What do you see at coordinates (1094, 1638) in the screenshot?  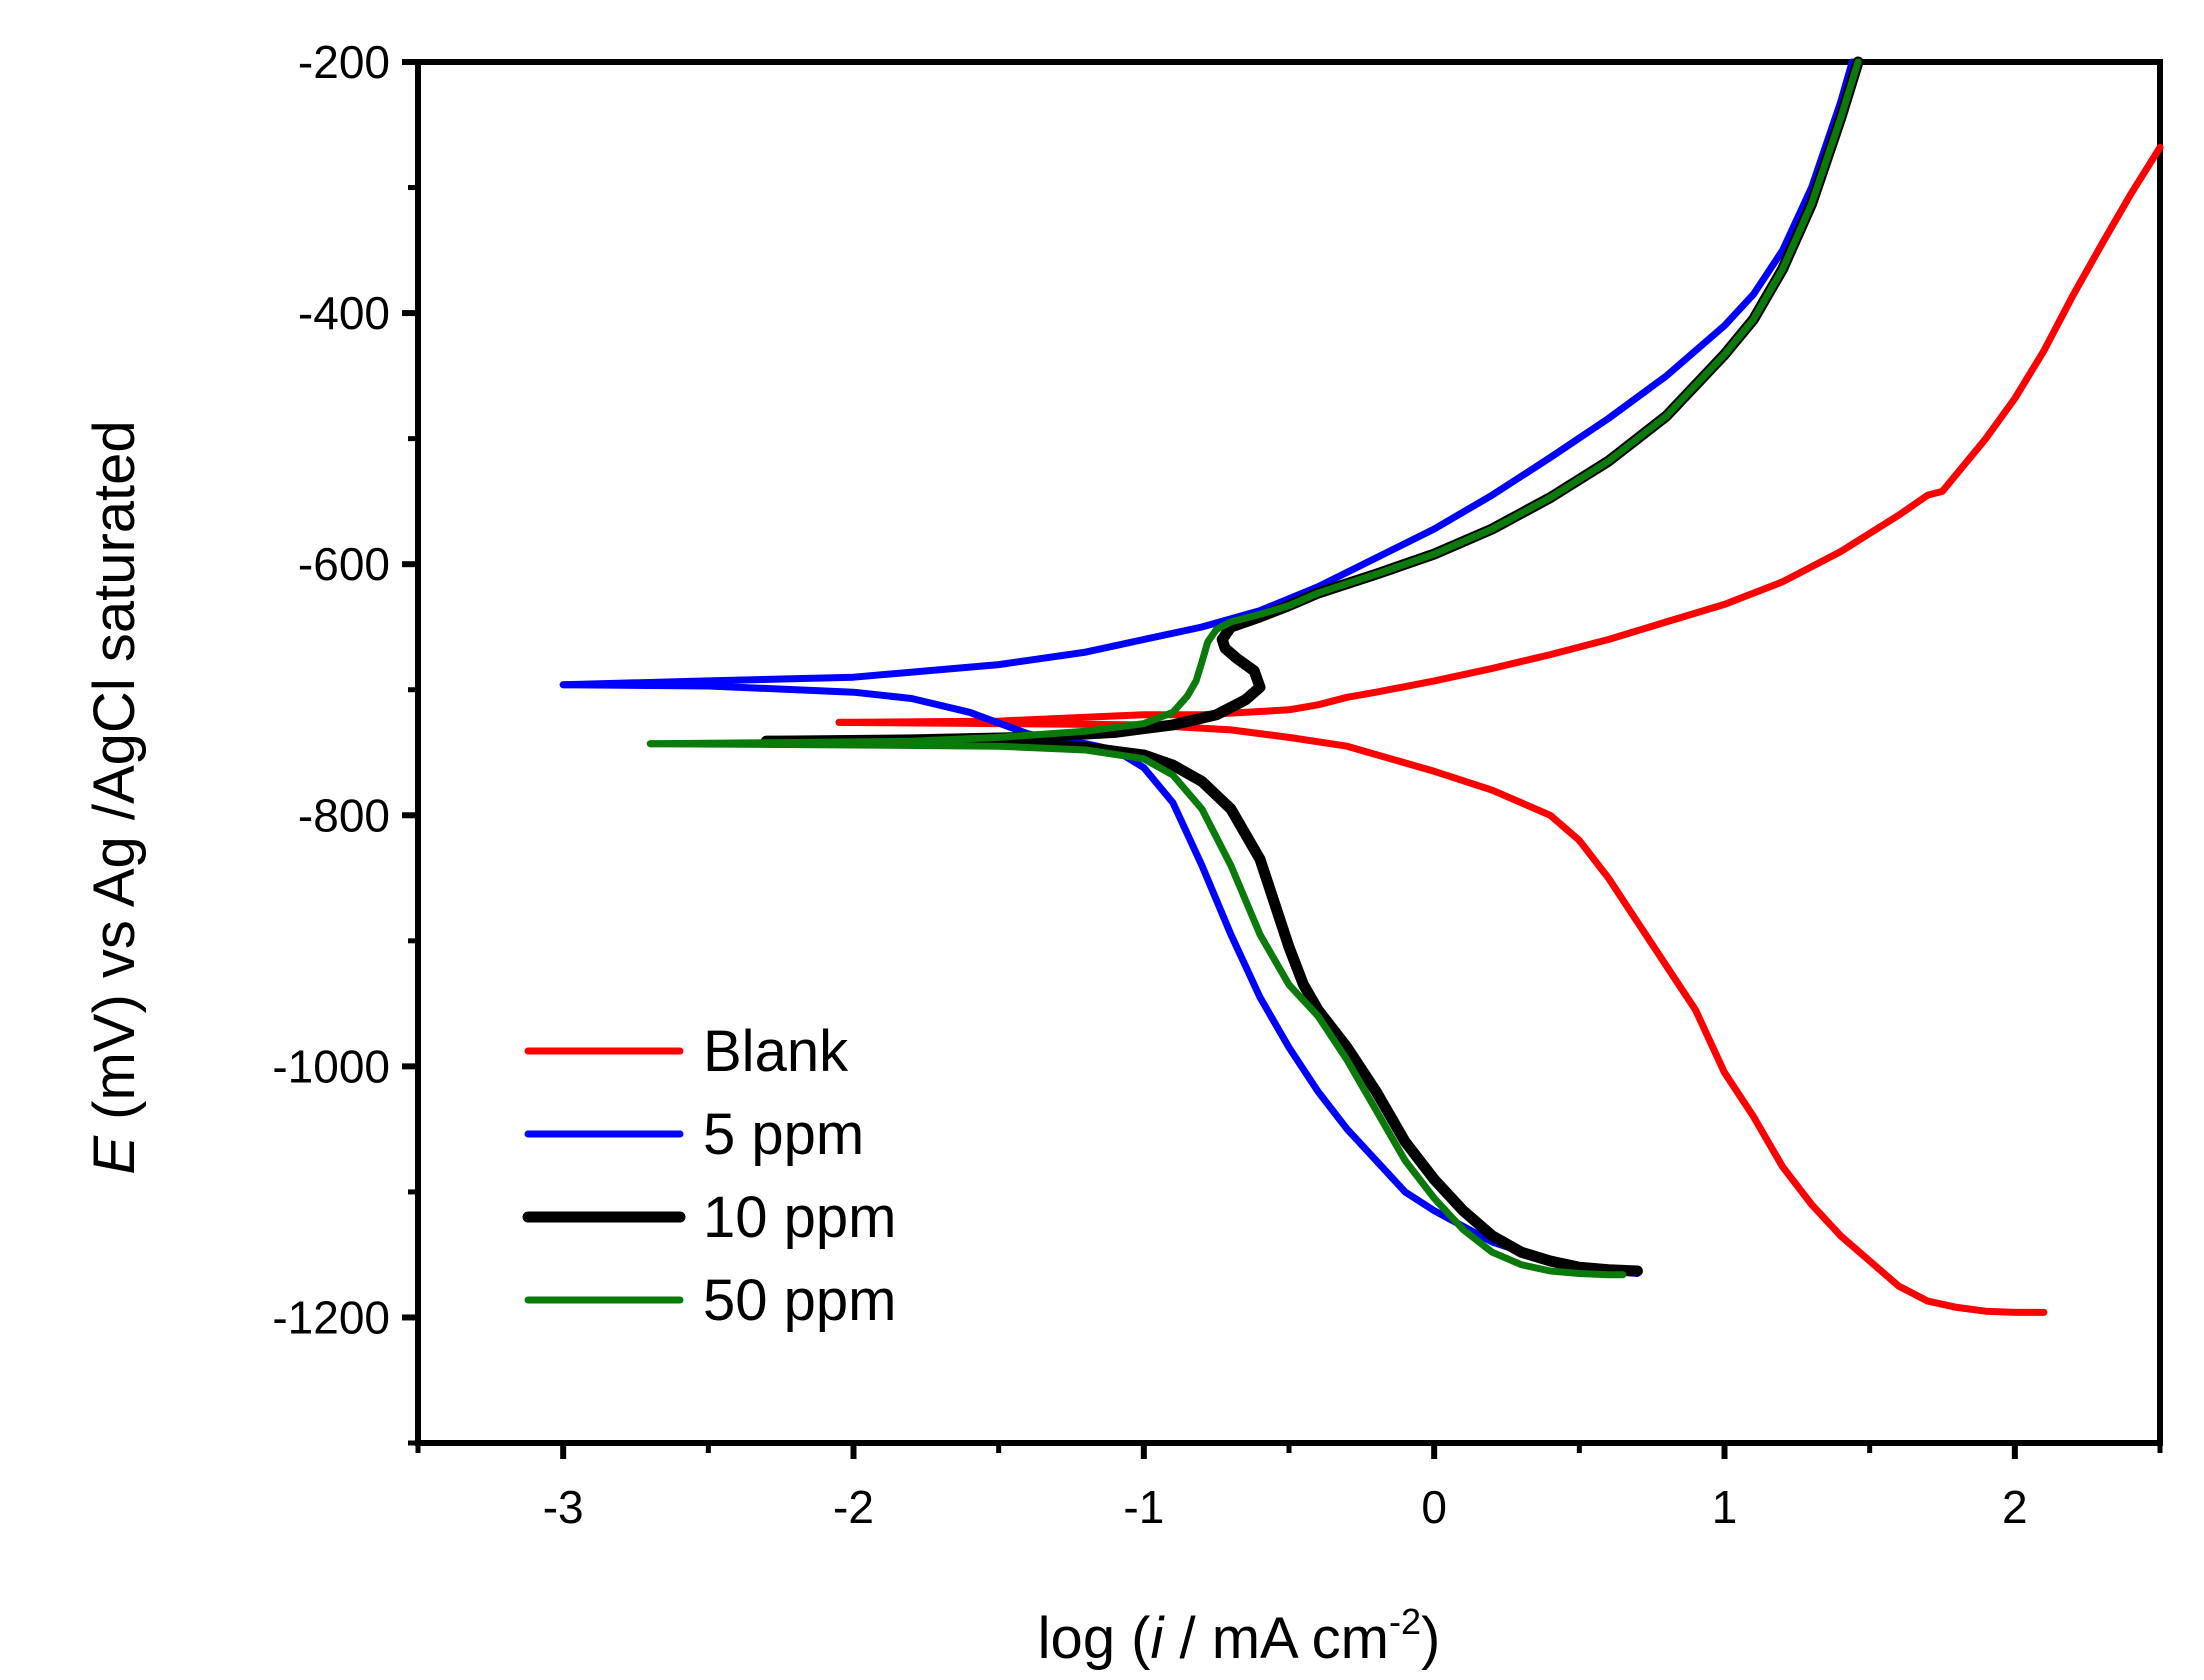 I see `x-axis-title-prefix: log (` at bounding box center [1094, 1638].